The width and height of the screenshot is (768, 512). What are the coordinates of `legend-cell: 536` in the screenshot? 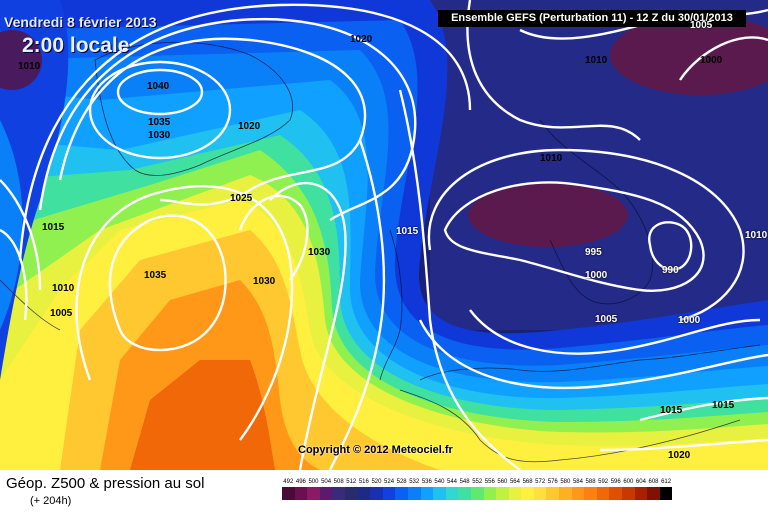 It's located at (427, 489).